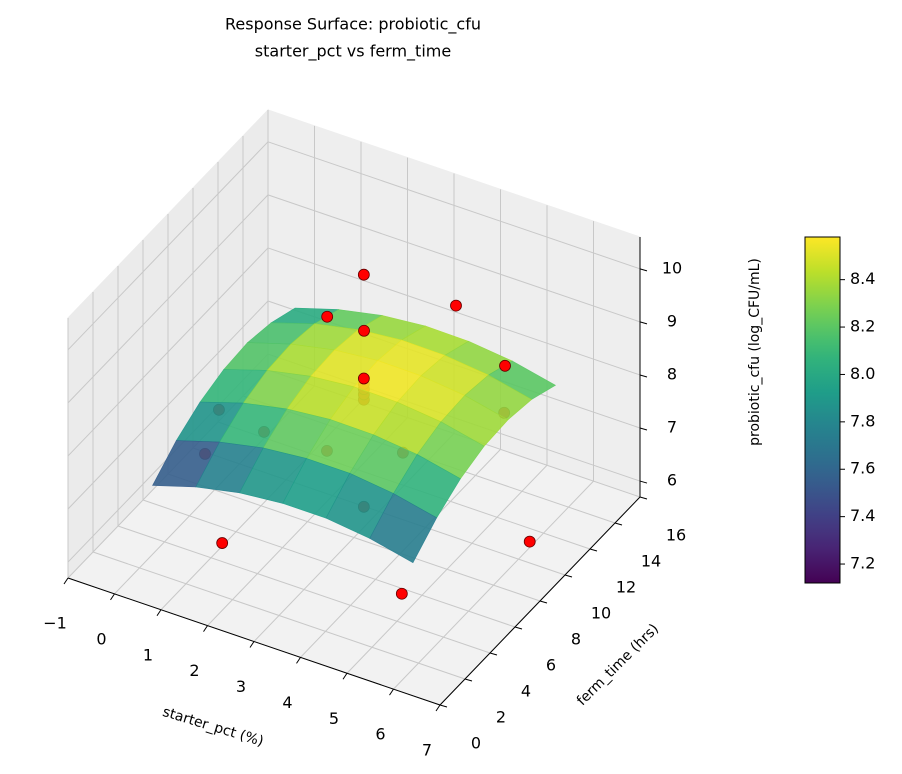 The height and width of the screenshot is (774, 902). I want to click on chart-title: Response Surface: probiotic_cfu, so click(353, 25).